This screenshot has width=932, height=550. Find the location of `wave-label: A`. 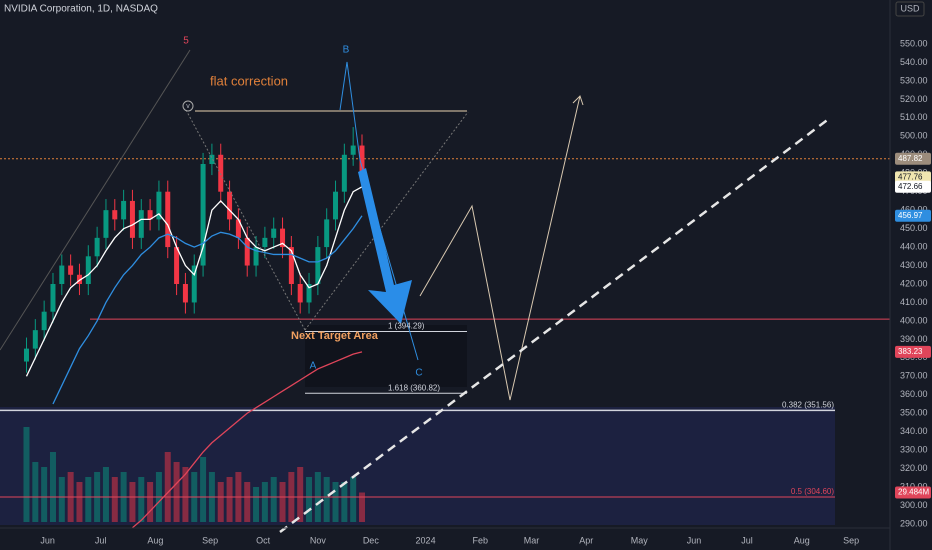

wave-label: A is located at coordinates (313, 366).